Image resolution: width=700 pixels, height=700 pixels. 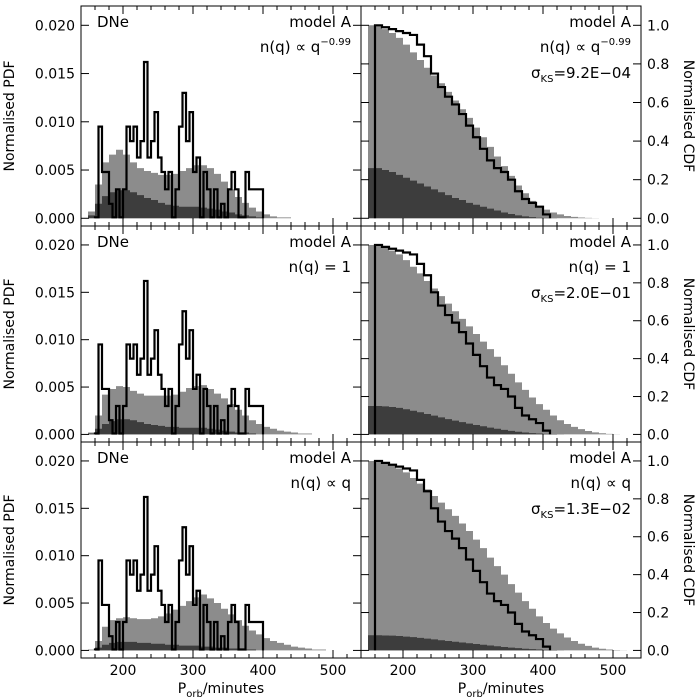 I want to click on law-label: n(q) ∝ q−0.99, so click(x=585, y=46).